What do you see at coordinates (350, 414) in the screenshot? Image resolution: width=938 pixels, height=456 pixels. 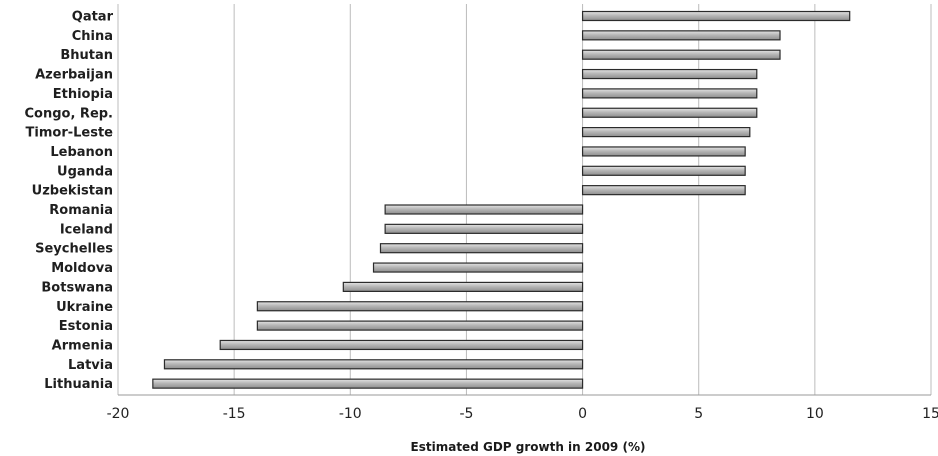 I see `x-tick-label: -10` at bounding box center [350, 414].